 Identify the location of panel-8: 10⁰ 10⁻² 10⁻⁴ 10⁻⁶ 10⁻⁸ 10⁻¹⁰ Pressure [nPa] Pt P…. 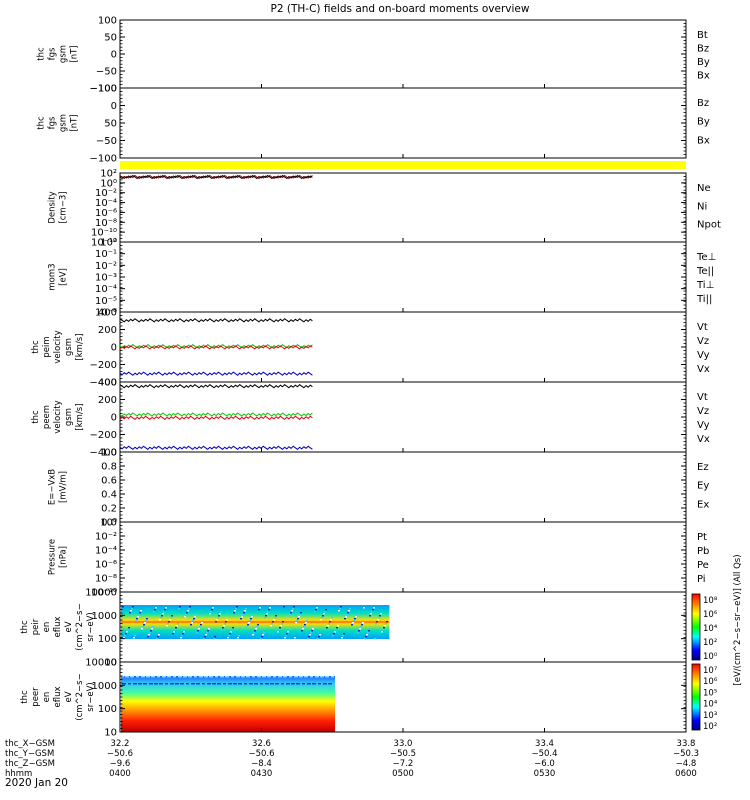
(379, 558).